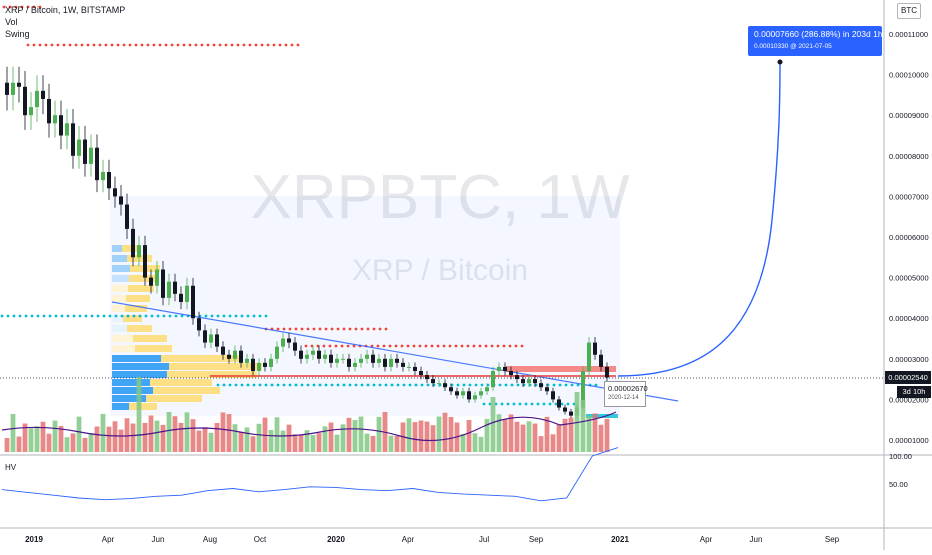  What do you see at coordinates (536, 539) in the screenshot?
I see `time-tick-label-8: Sep` at bounding box center [536, 539].